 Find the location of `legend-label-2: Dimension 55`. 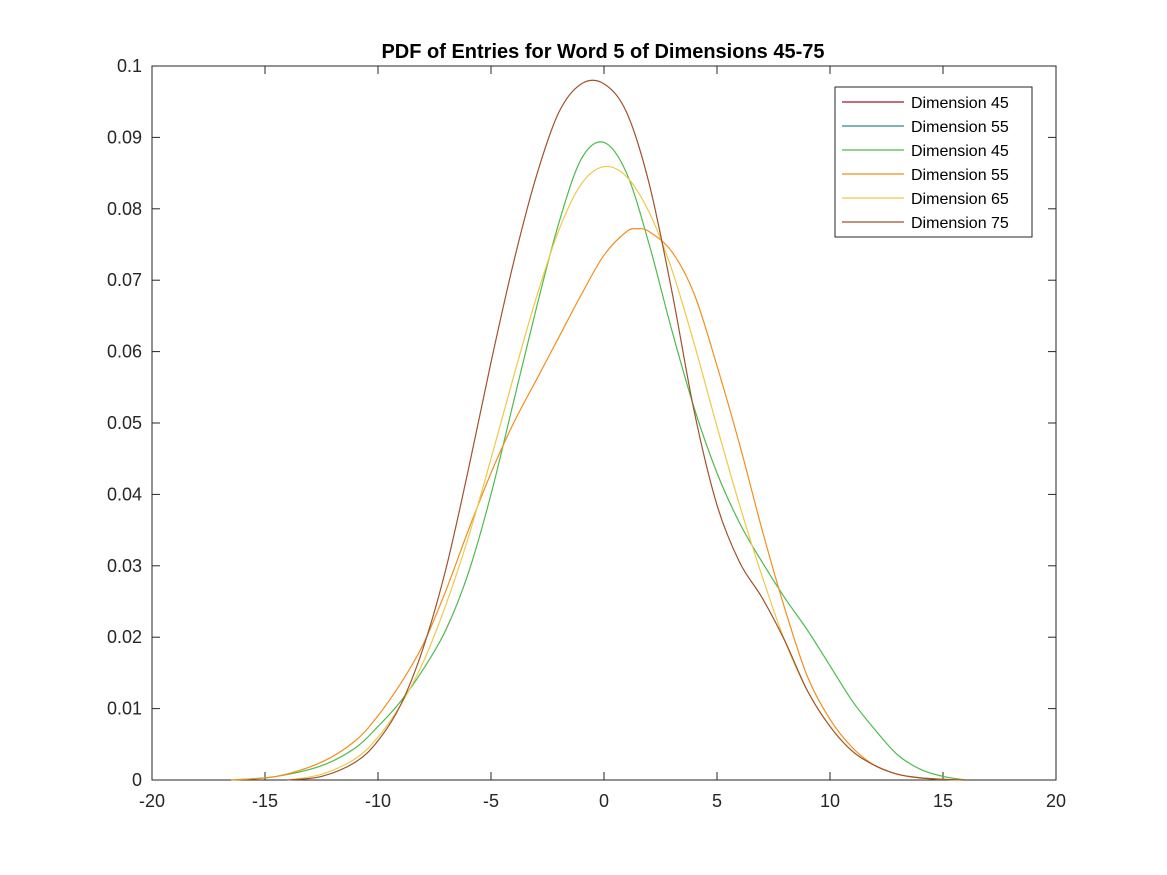

legend-label-2: Dimension 55 is located at coordinates (960, 127).